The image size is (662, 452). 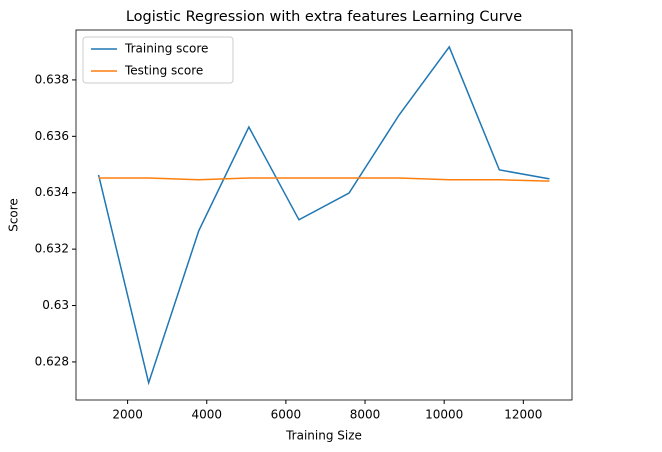 What do you see at coordinates (14, 215) in the screenshot?
I see `y-axis-label: Score` at bounding box center [14, 215].